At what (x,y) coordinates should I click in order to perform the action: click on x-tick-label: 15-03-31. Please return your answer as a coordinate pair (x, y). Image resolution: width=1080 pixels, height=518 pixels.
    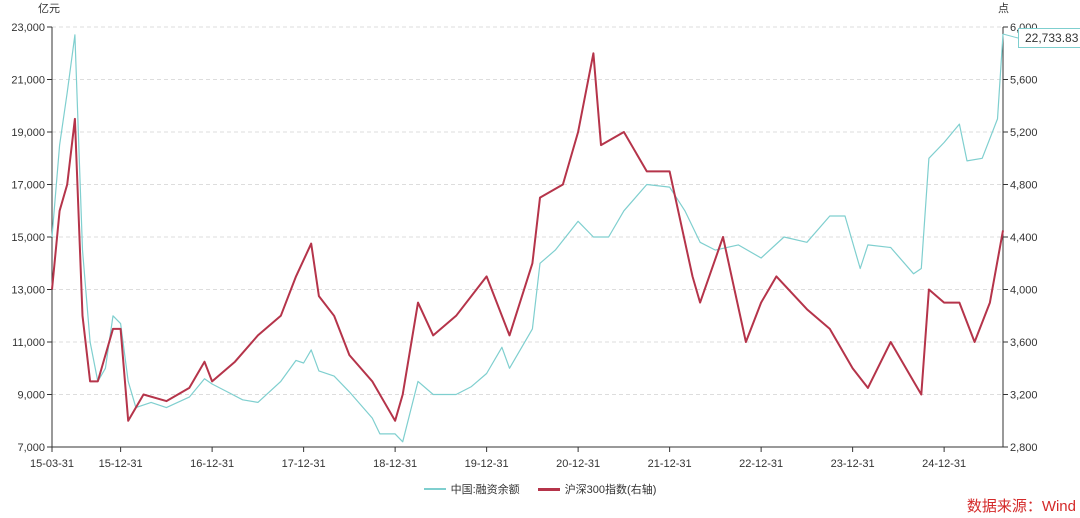
    Looking at the image, I should click on (52, 464).